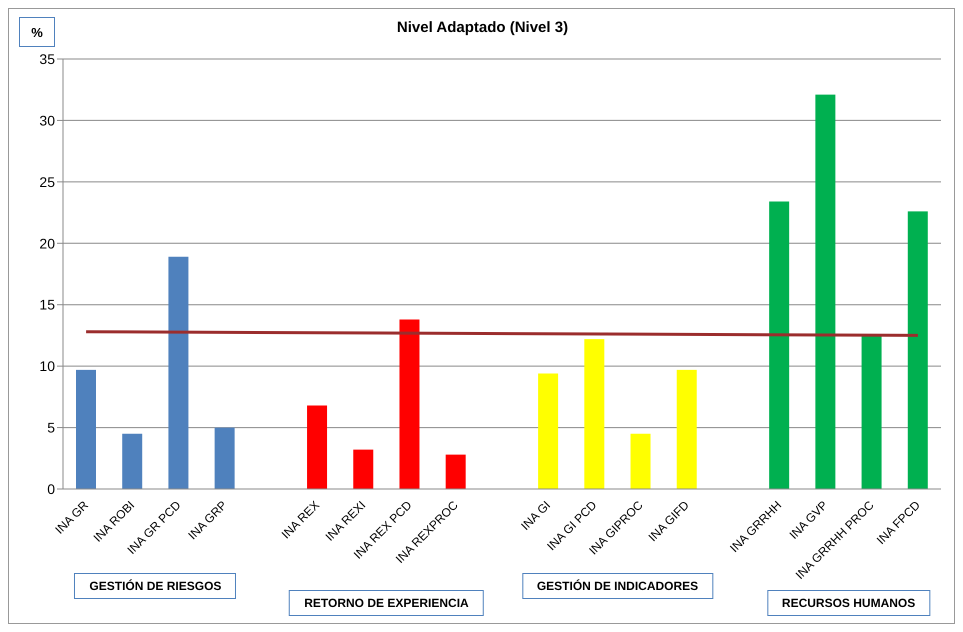  What do you see at coordinates (482, 27) in the screenshot?
I see `chart-title: Nivel Adaptado (Nivel 3)` at bounding box center [482, 27].